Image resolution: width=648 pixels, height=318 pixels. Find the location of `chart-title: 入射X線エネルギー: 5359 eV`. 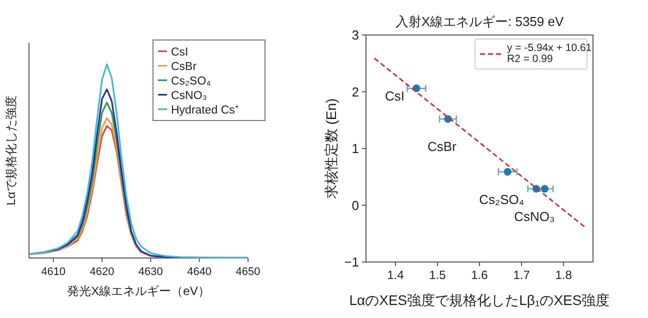

chart-title: 入射X線エネルギー: 5359 eV is located at coordinates (479, 21).